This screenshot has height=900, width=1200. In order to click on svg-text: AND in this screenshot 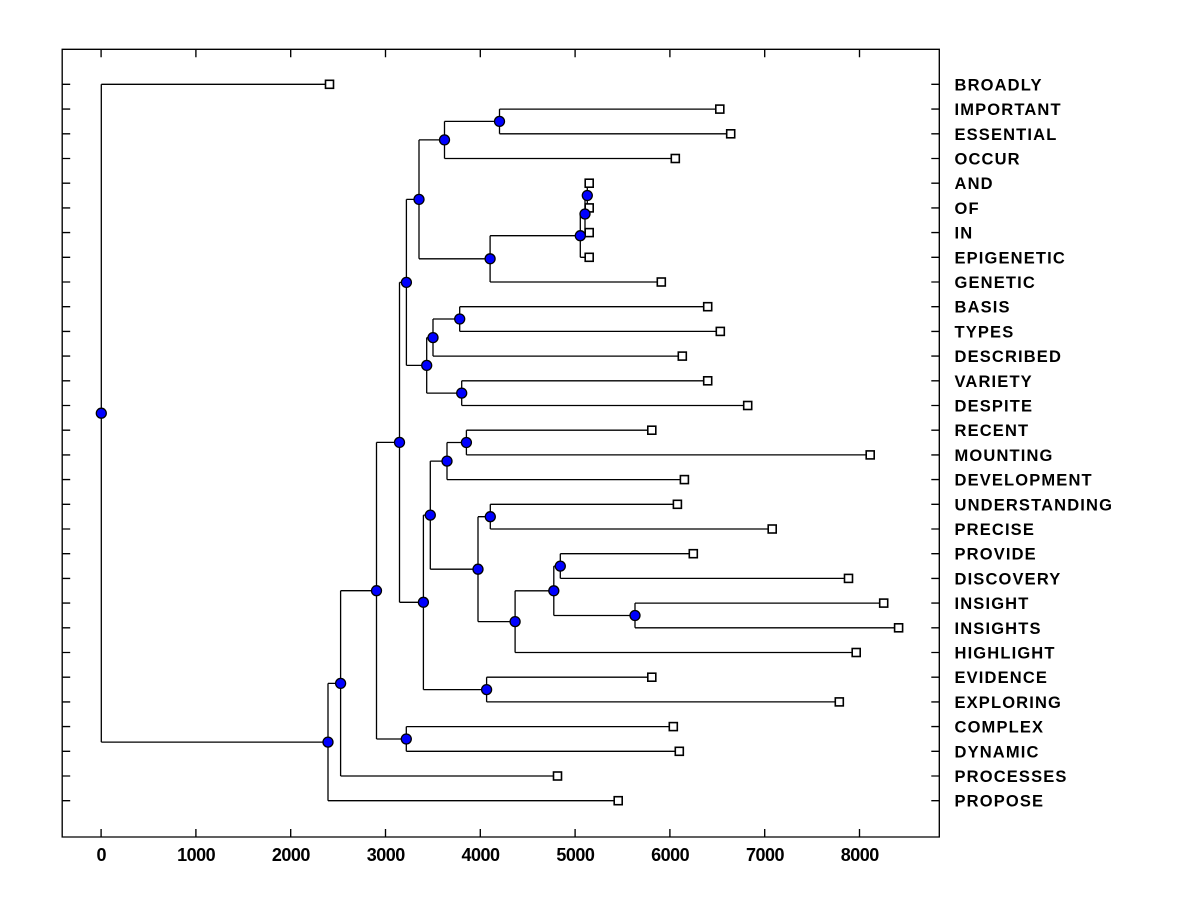, I will do `click(974, 184)`.